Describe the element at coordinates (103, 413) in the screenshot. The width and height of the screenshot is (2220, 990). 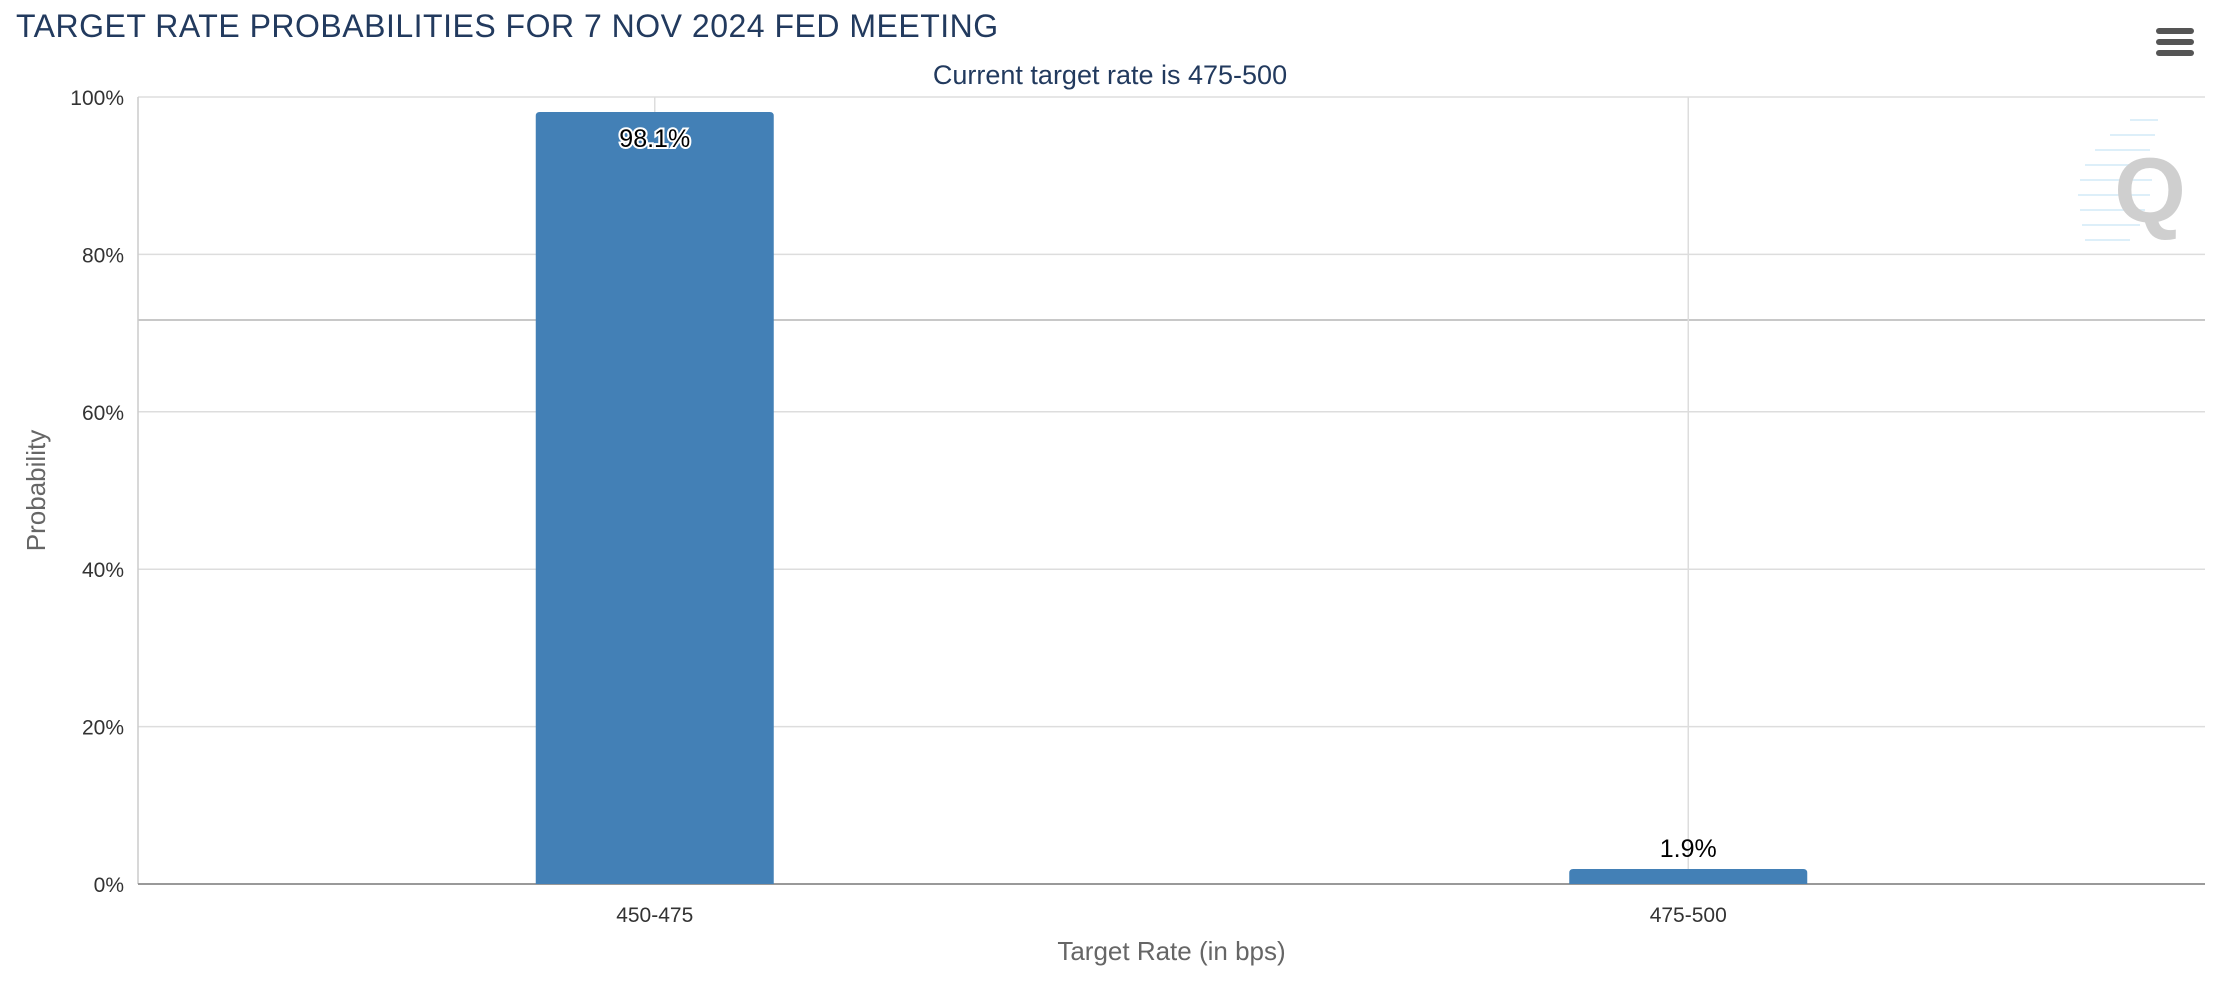
I see `y-tick-label: 60%` at that location.